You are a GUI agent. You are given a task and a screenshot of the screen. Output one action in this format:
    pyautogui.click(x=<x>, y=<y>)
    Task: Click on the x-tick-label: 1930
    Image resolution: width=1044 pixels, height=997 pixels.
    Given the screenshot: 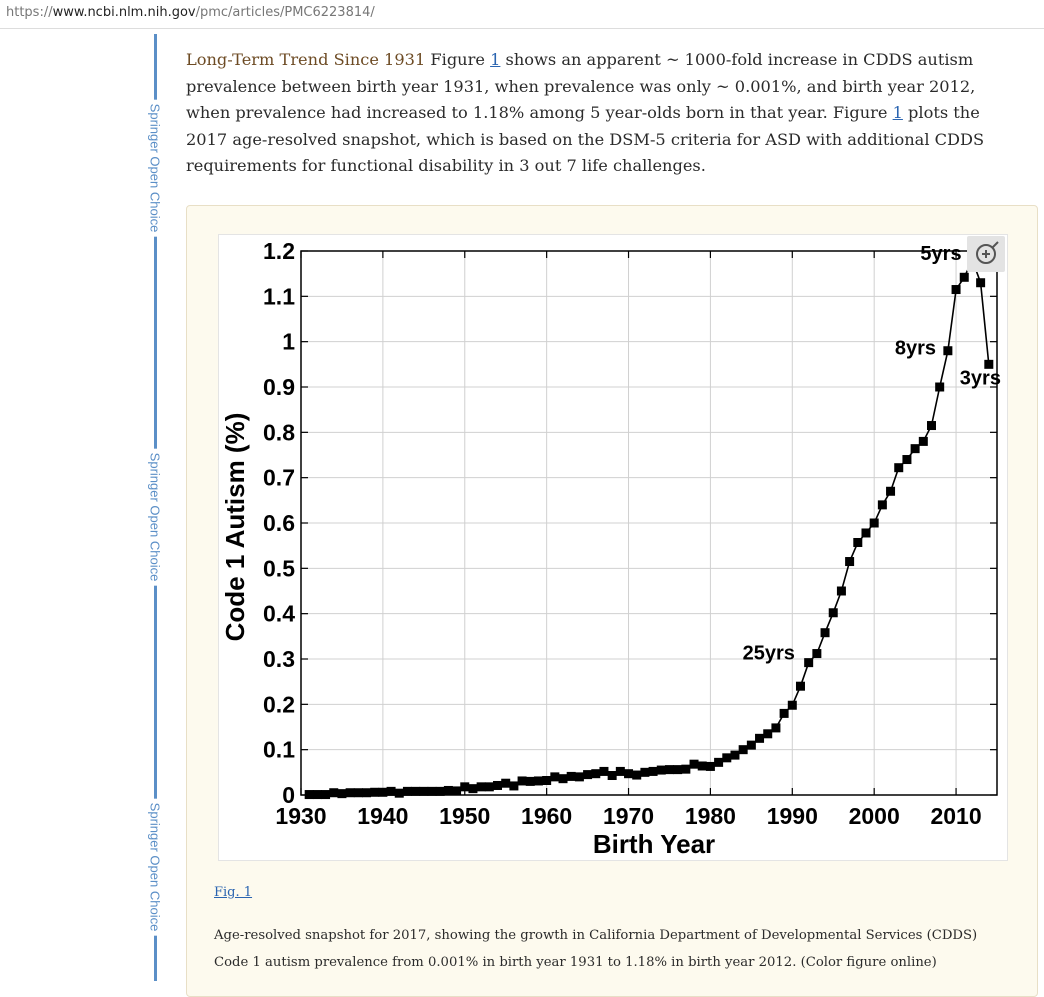 What is the action you would take?
    pyautogui.click(x=300, y=816)
    